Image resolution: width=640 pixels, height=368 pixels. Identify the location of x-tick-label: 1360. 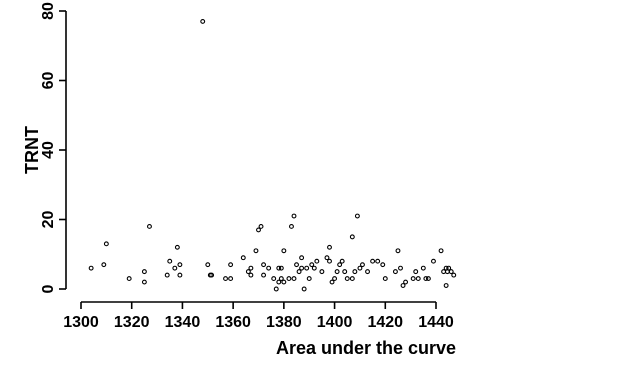
(233, 322).